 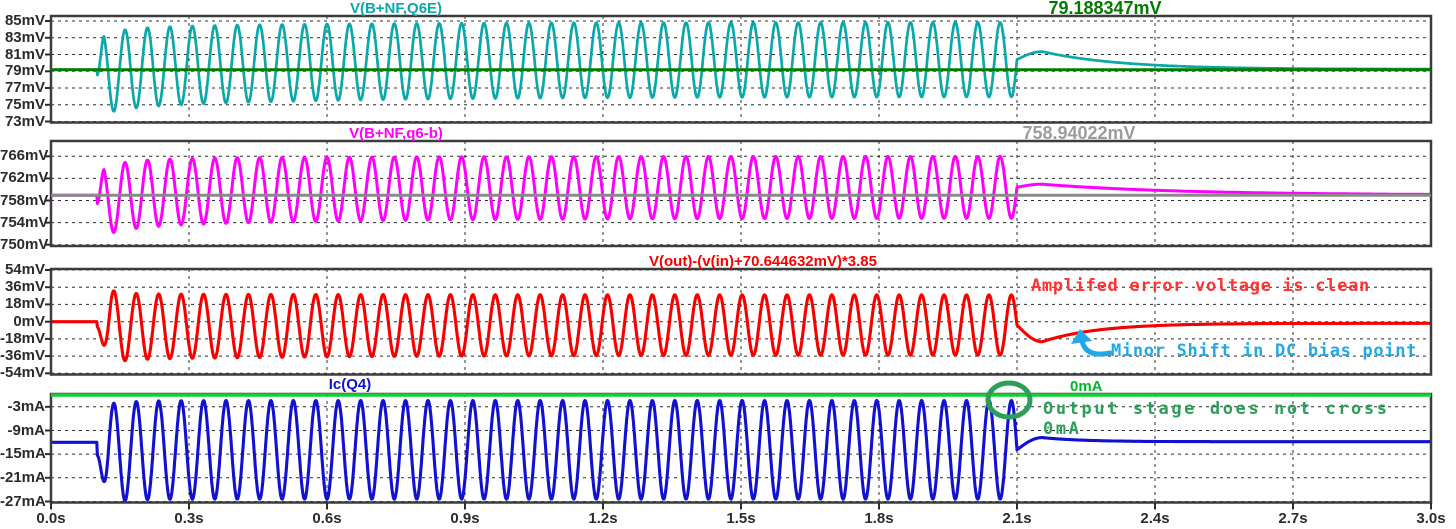 What do you see at coordinates (24, 222) in the screenshot?
I see `y-tick-label: 754mV` at bounding box center [24, 222].